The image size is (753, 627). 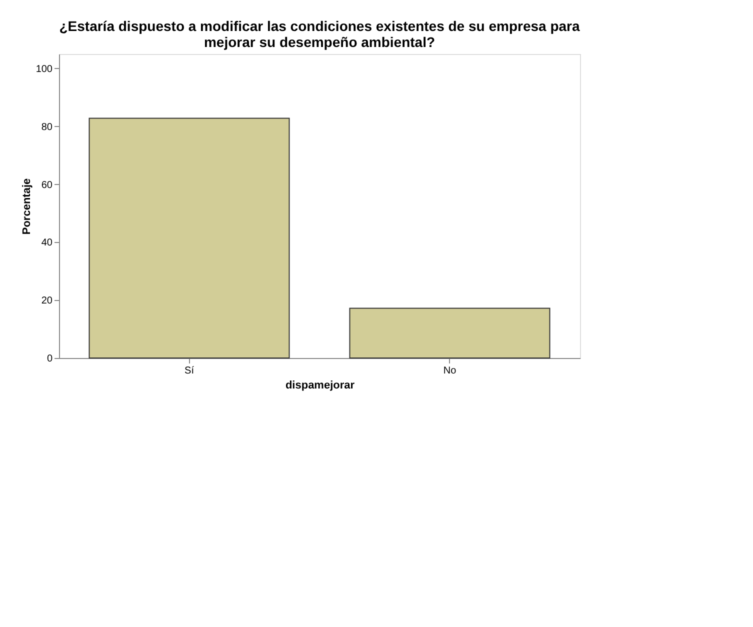 What do you see at coordinates (47, 301) in the screenshot?
I see `y-tick-label: 20` at bounding box center [47, 301].